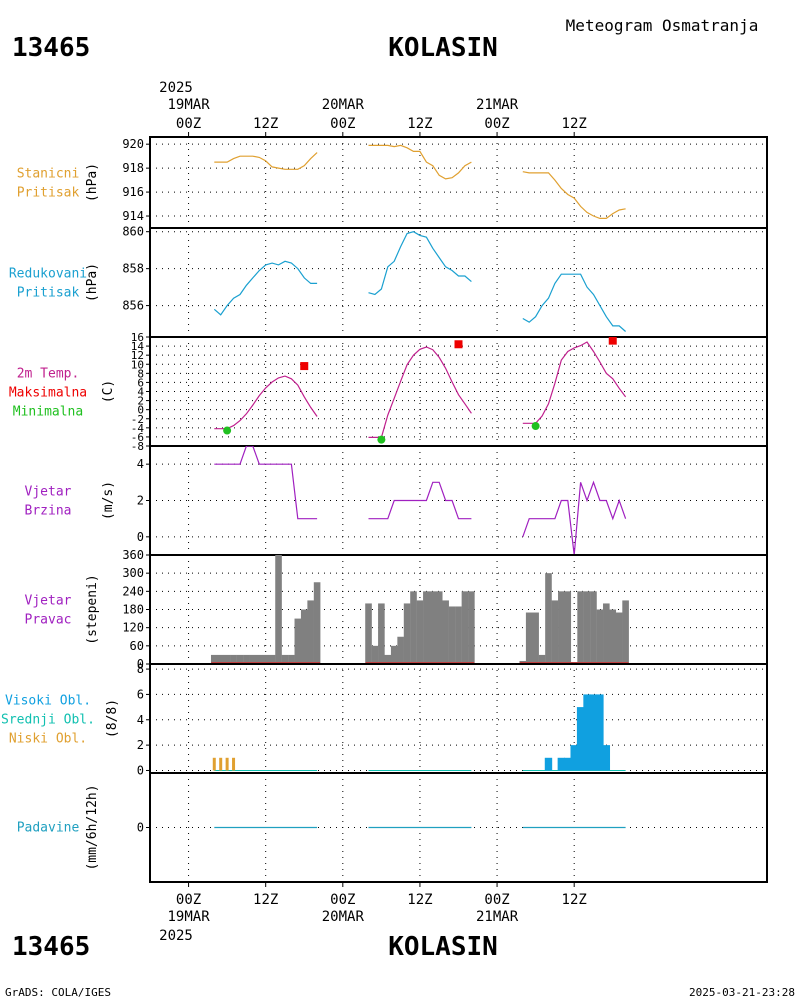 This screenshot has height=1000, width=800. I want to click on panel-label: Vjetar, so click(48, 492).